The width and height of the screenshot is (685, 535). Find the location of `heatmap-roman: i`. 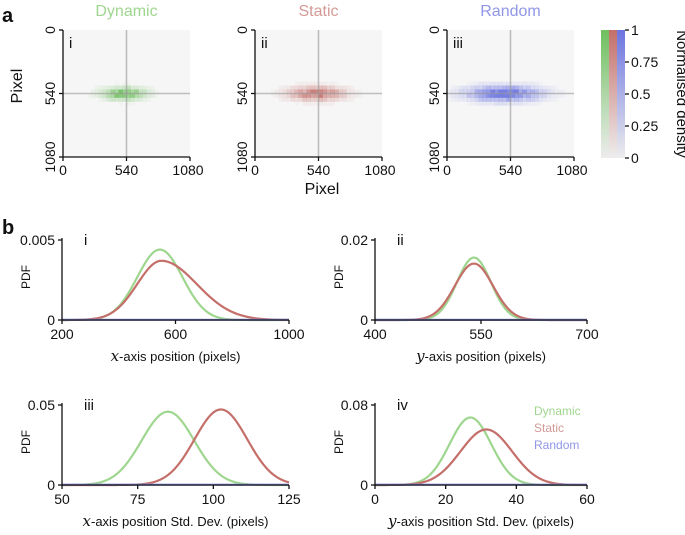

heatmap-roman: i is located at coordinates (70, 43).